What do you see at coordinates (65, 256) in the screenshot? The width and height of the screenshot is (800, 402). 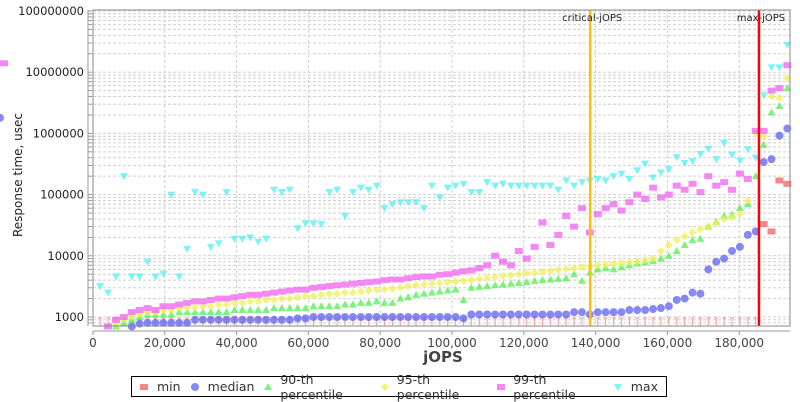 I see `y-tick-label: 10000` at bounding box center [65, 256].